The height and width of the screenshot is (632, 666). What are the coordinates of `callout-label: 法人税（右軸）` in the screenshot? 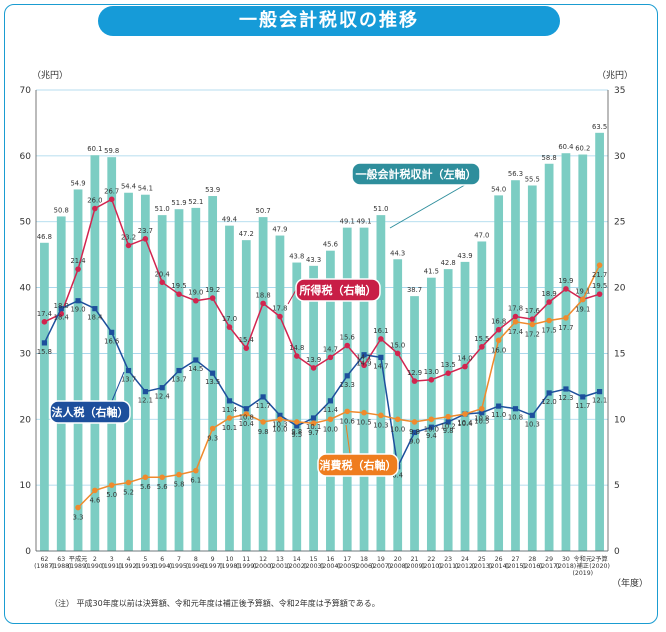 It's located at (90, 412).